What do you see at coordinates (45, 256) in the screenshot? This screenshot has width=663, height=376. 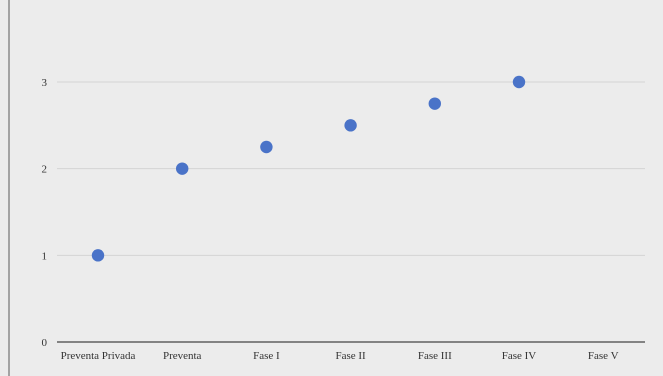 I see `y-tick-label: 1` at bounding box center [45, 256].